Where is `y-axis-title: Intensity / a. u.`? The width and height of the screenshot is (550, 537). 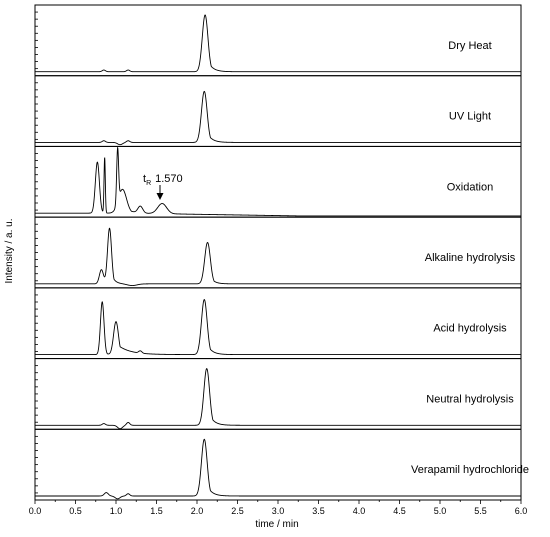
y-axis-title: Intensity / a. u. is located at coordinates (9, 250).